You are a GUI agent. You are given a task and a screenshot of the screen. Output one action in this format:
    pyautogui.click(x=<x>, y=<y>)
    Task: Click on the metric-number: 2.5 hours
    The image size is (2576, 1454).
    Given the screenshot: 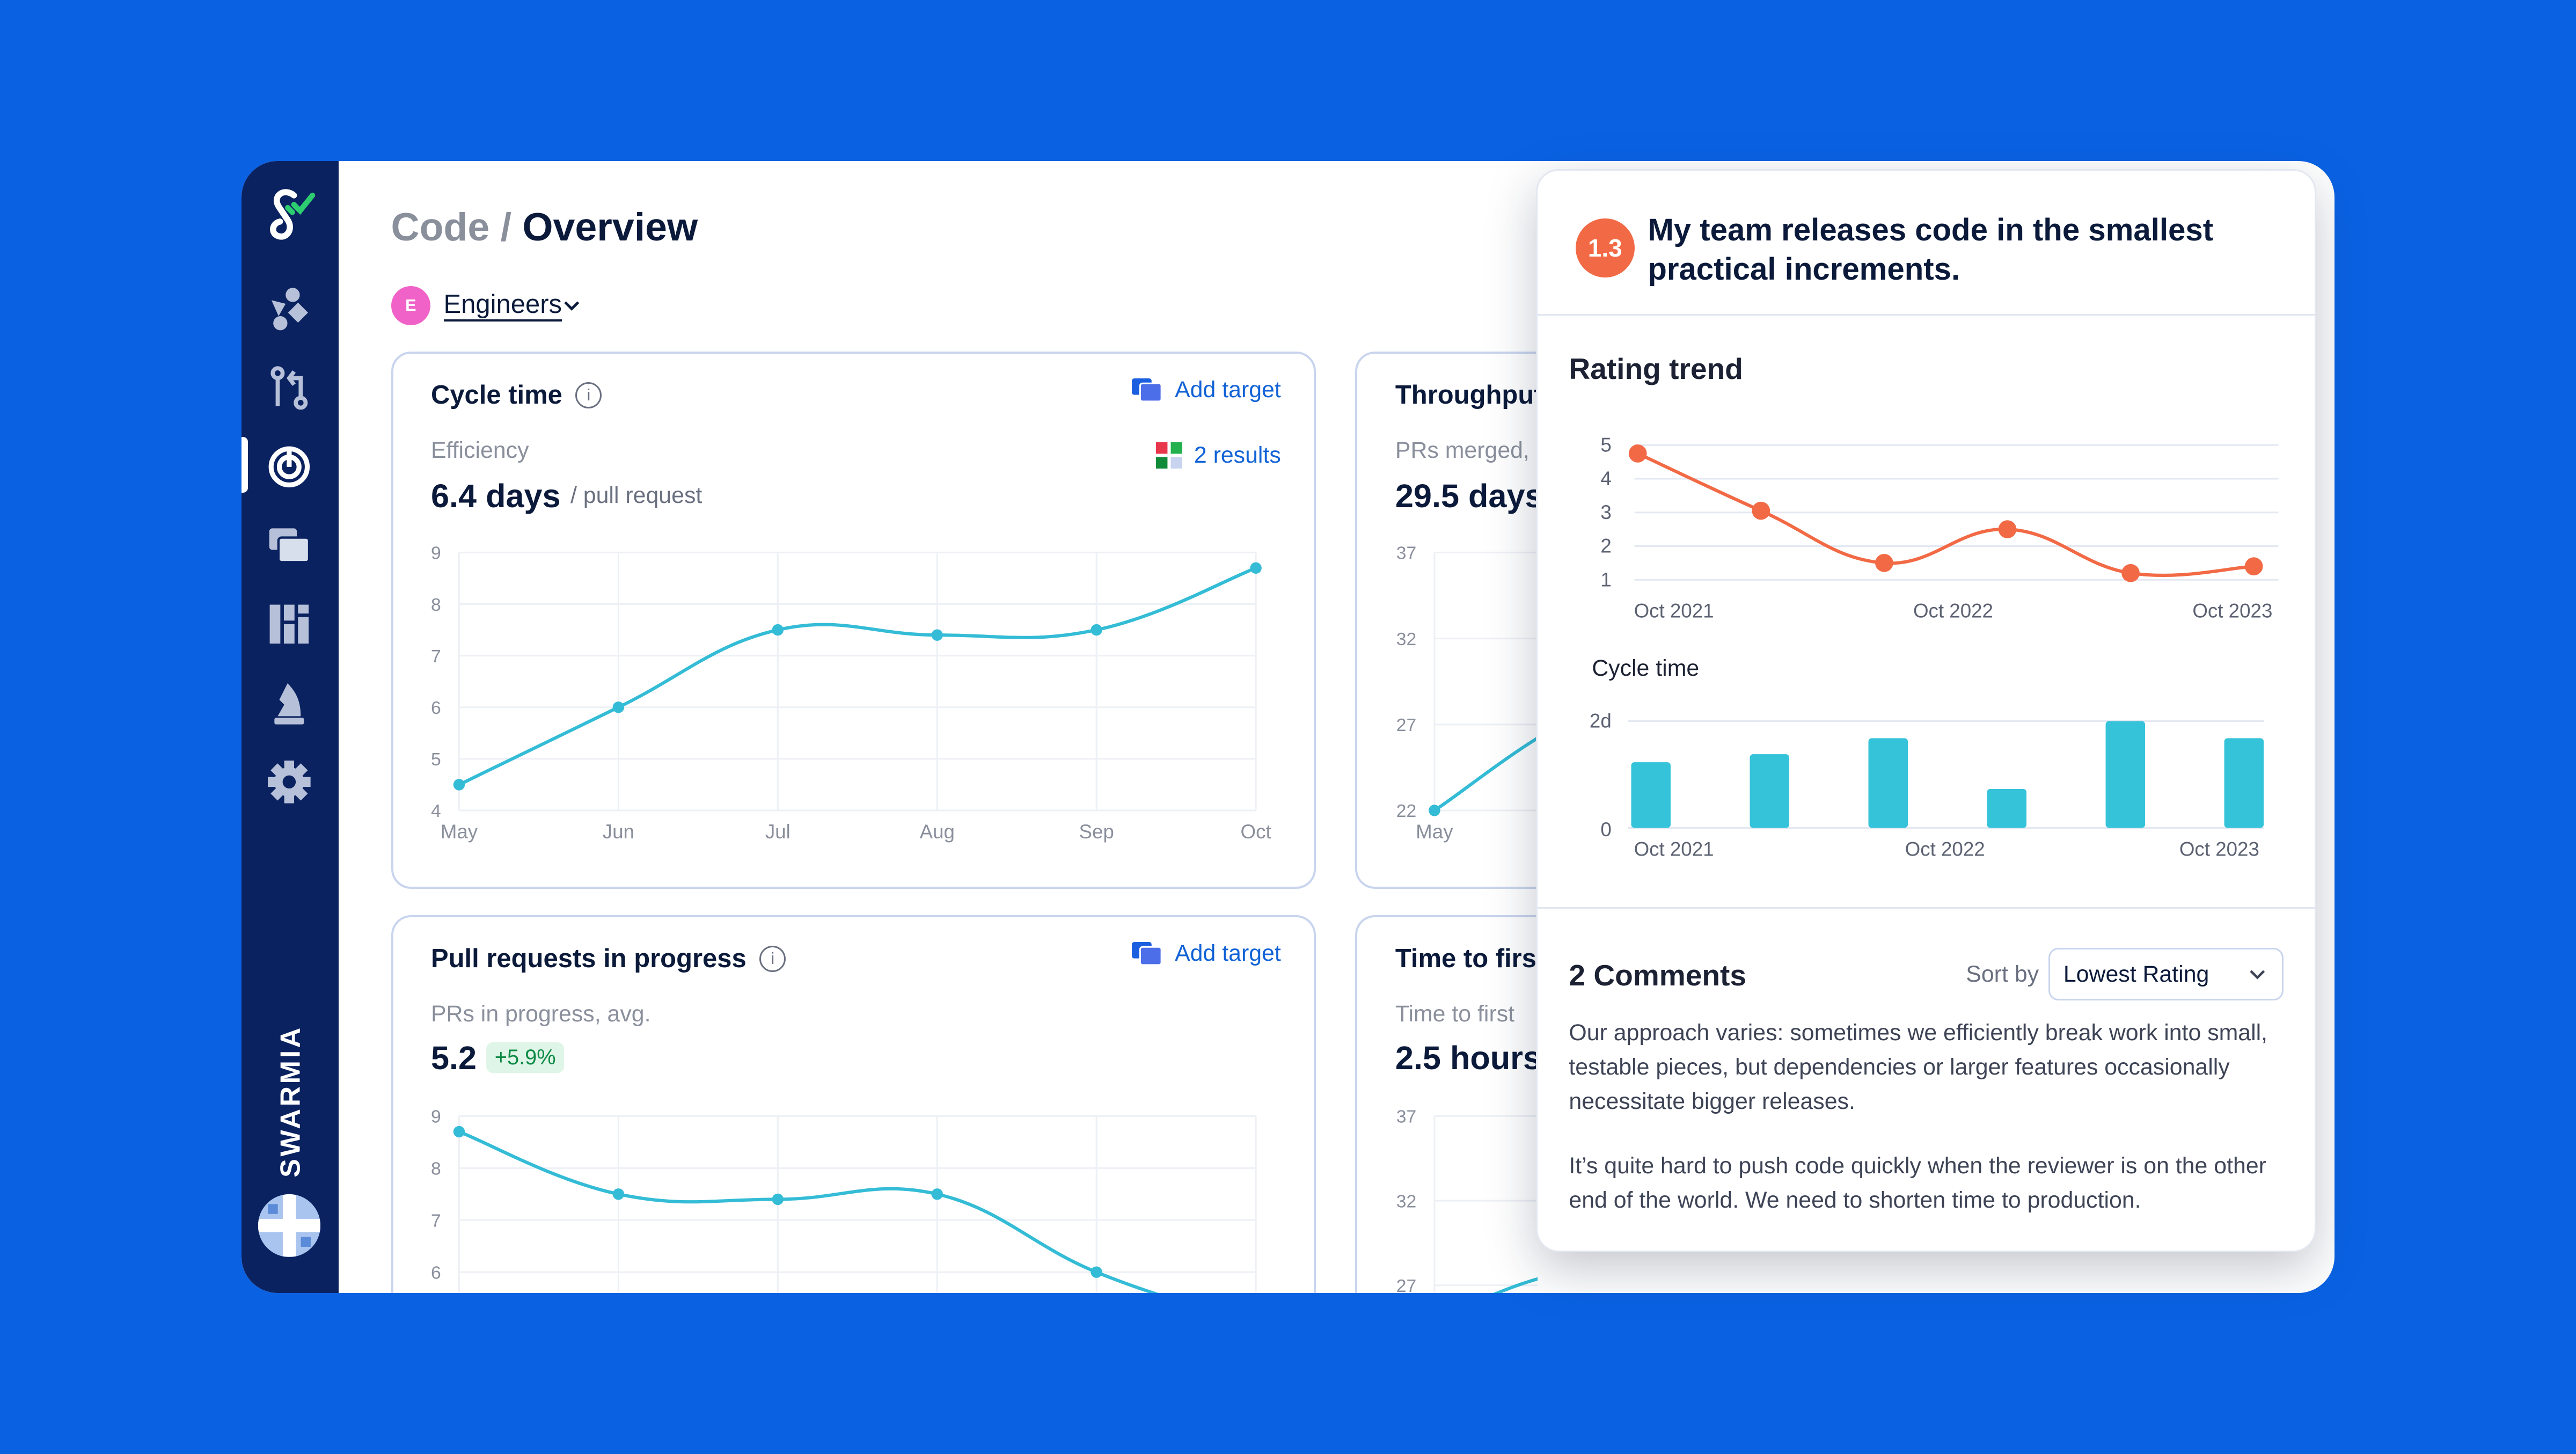 What is the action you would take?
    pyautogui.click(x=1466, y=1057)
    